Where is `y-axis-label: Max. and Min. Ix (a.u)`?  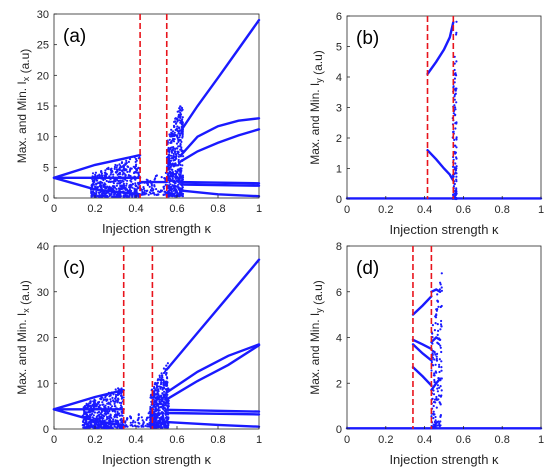 y-axis-label: Max. and Min. Ix (a.u) is located at coordinates (23, 106).